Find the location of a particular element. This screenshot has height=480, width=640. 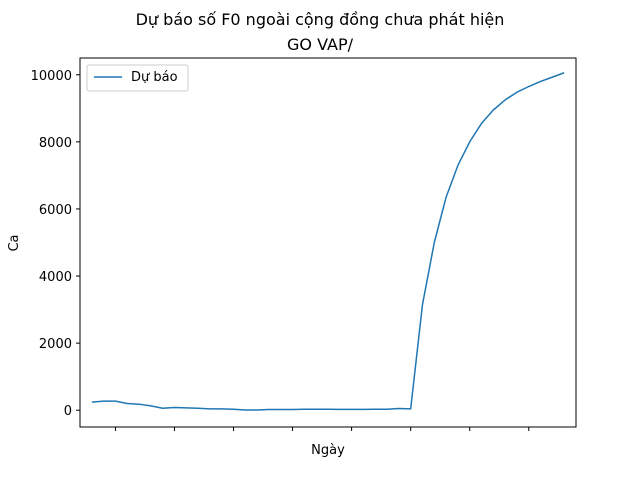

legend-label: Dự báo is located at coordinates (154, 77).